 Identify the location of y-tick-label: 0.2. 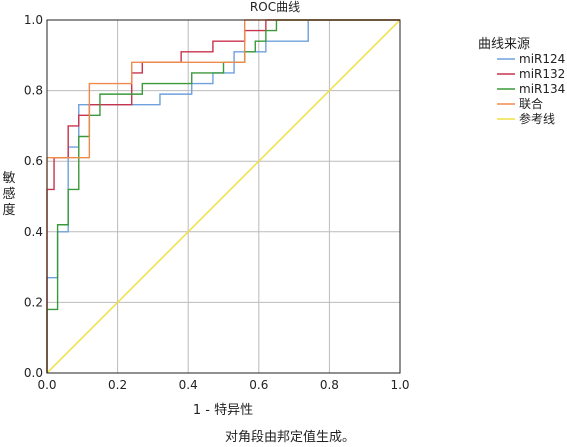
(33, 302).